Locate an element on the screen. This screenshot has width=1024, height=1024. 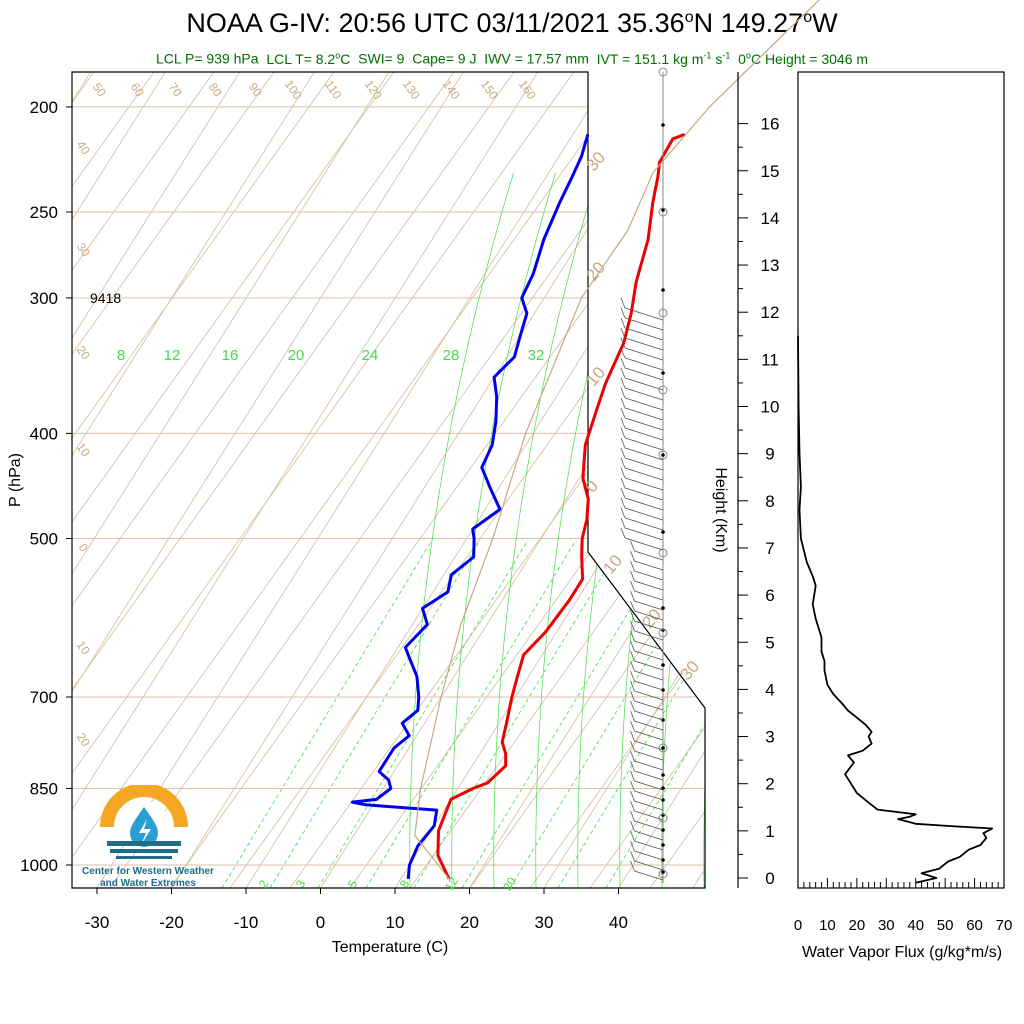
mixing-ratio-label: 8 is located at coordinates (121, 355).